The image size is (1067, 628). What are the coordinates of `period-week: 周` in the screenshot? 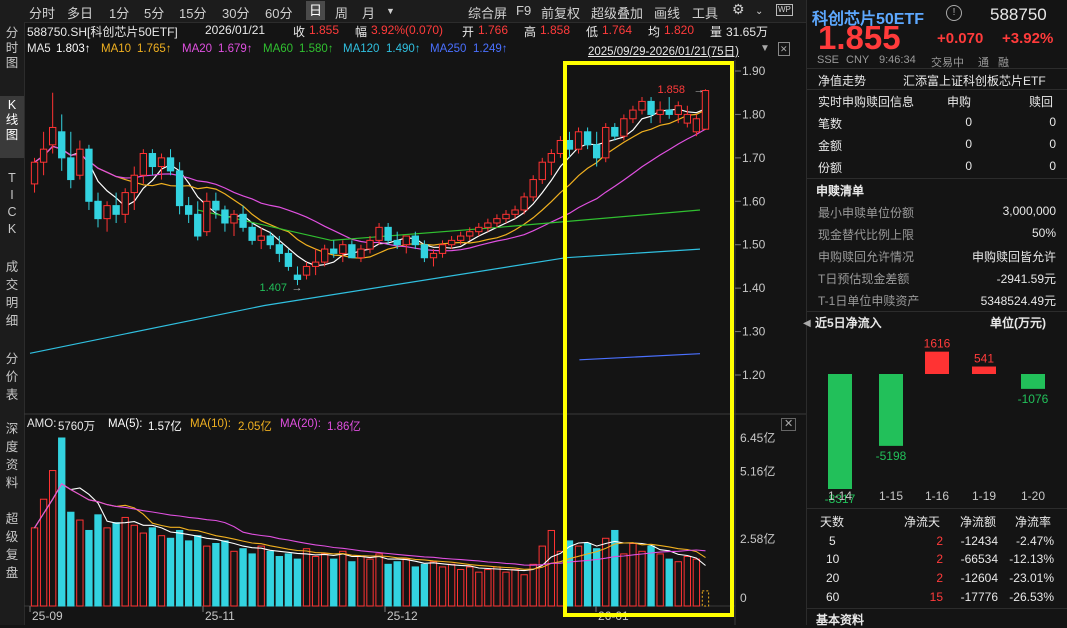 It's located at (342, 13).